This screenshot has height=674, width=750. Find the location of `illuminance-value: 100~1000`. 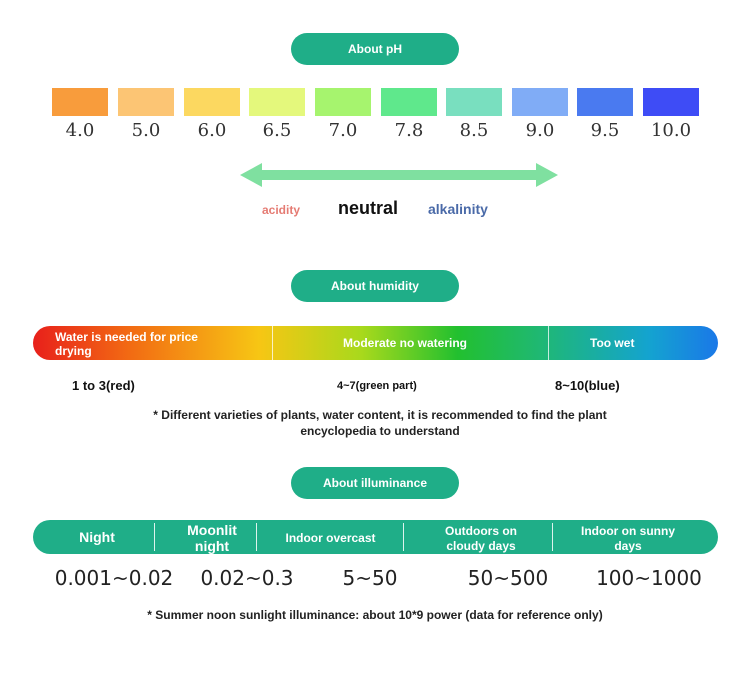

illuminance-value: 100~1000 is located at coordinates (649, 578).